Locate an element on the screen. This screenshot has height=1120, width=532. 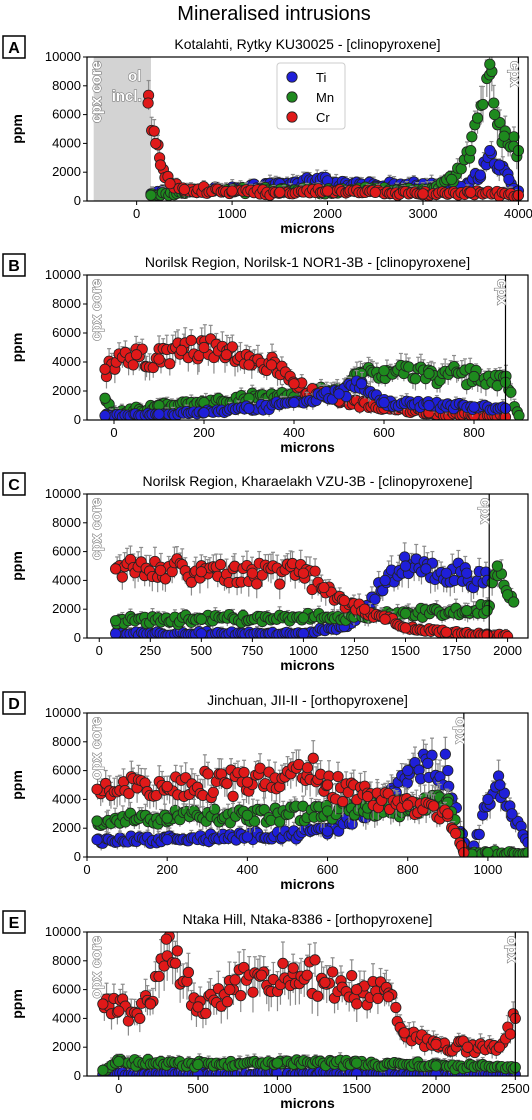
x-tick-label: 4000 is located at coordinates (518, 213).